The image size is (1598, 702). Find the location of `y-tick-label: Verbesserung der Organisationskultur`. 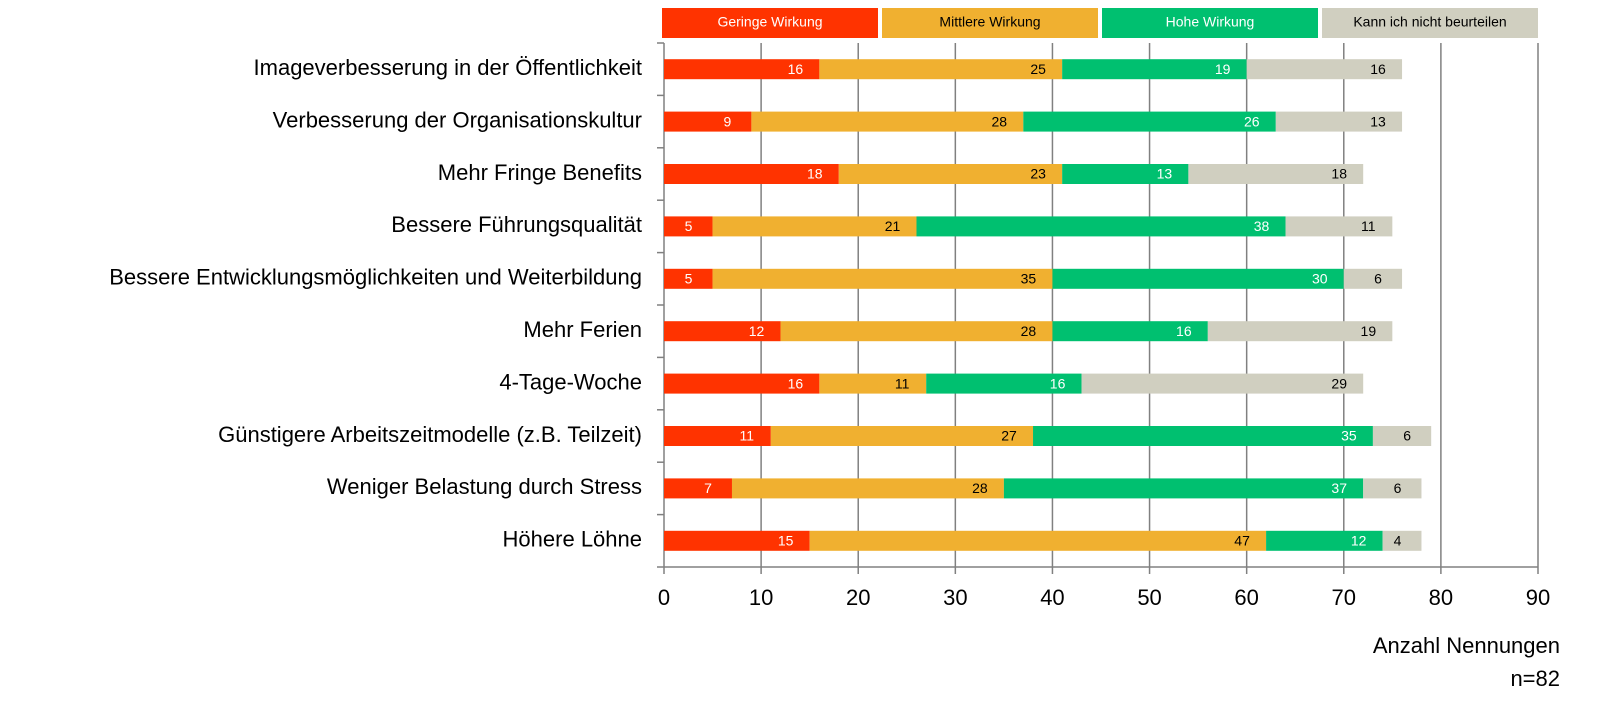

y-tick-label: Verbesserung der Organisationskultur is located at coordinates (457, 119).